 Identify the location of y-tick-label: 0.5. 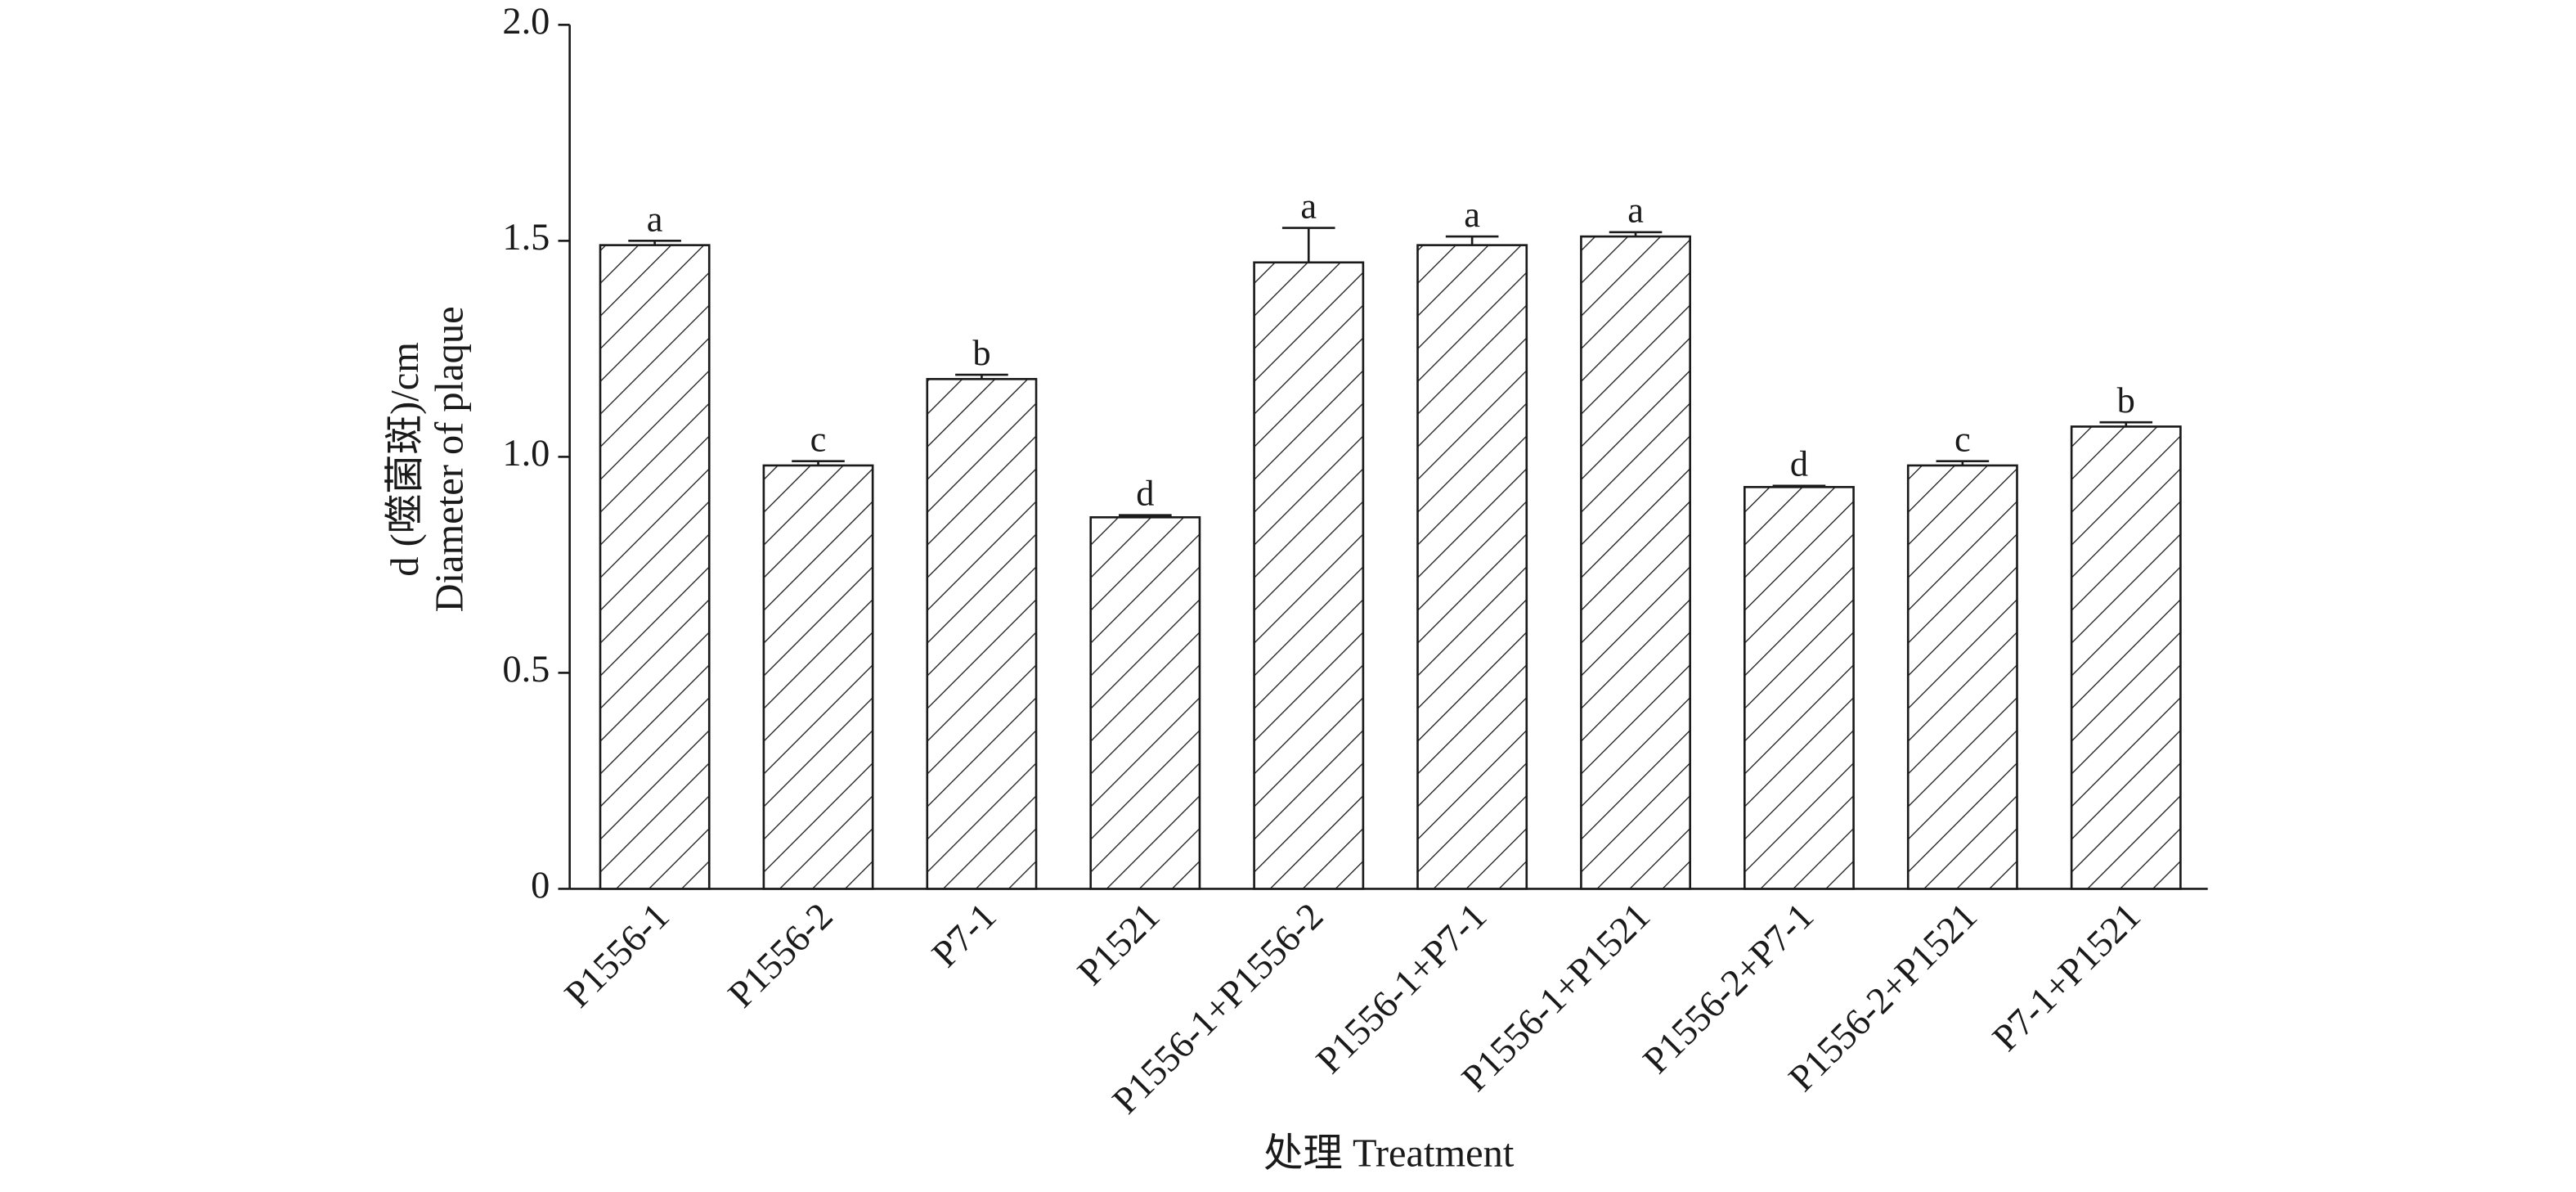
(526, 669).